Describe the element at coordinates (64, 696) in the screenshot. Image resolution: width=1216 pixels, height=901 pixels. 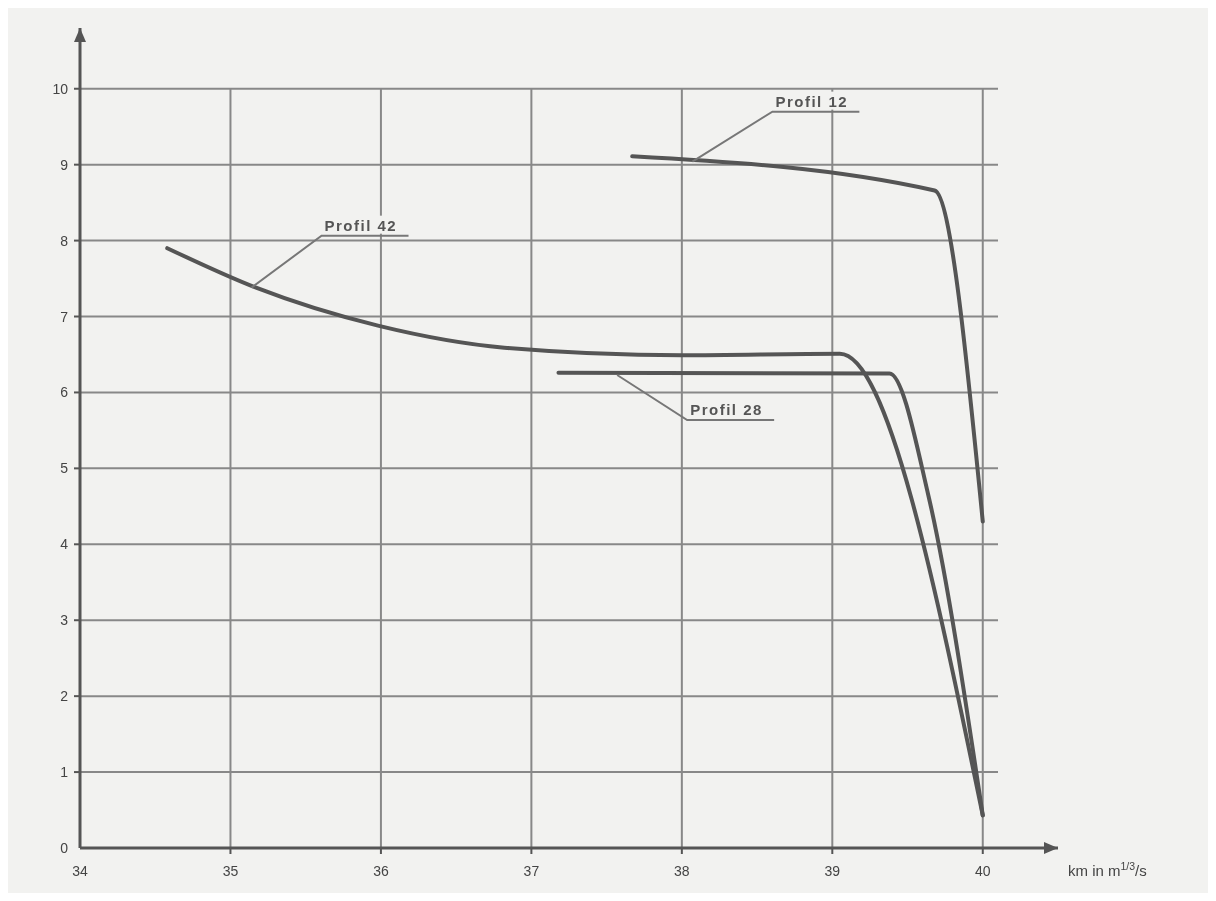
I see `y-tick-label: 2` at that location.